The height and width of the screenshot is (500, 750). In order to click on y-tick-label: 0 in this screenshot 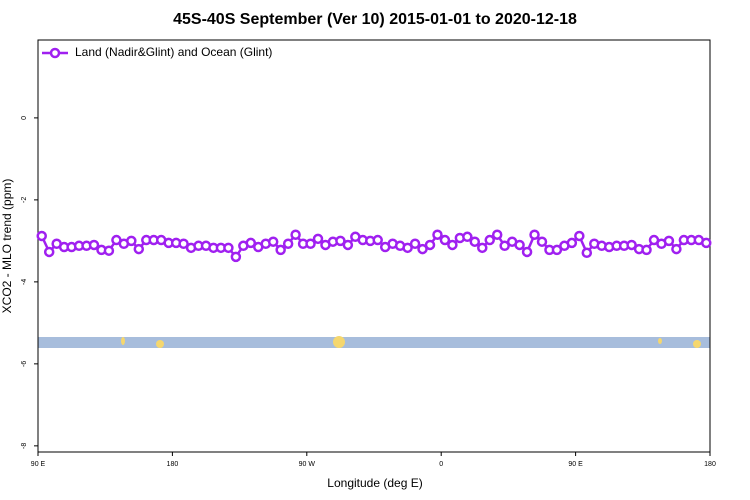, I will do `click(24, 118)`.